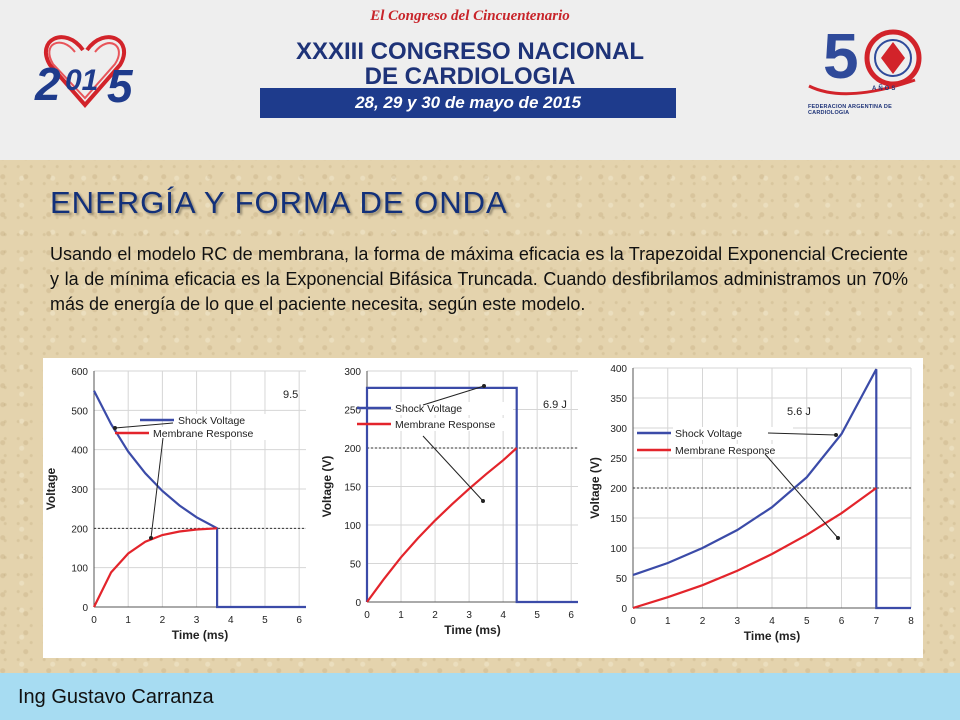 The image size is (960, 720). Describe the element at coordinates (799, 412) in the screenshot. I see `energy-label: 5.6 J` at that location.